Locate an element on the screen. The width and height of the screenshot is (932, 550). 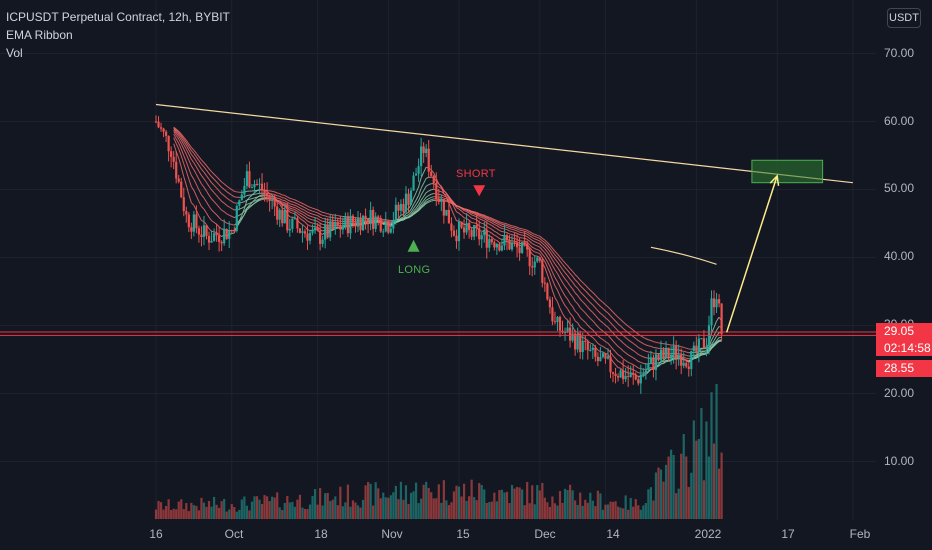
currency-button: USDT is located at coordinates (904, 18).